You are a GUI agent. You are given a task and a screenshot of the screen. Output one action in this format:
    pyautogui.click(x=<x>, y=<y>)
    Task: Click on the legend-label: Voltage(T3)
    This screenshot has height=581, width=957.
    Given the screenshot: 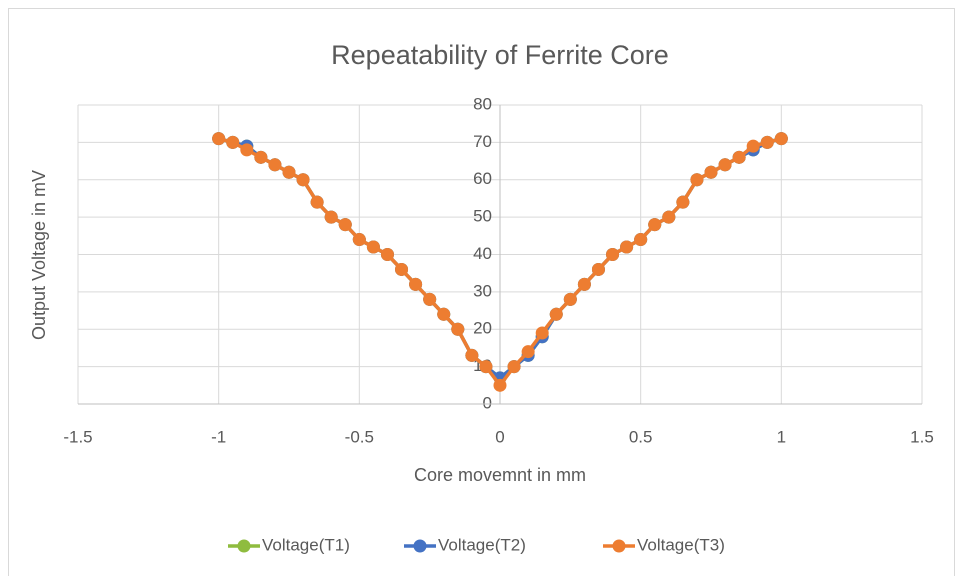 What is the action you would take?
    pyautogui.click(x=681, y=544)
    